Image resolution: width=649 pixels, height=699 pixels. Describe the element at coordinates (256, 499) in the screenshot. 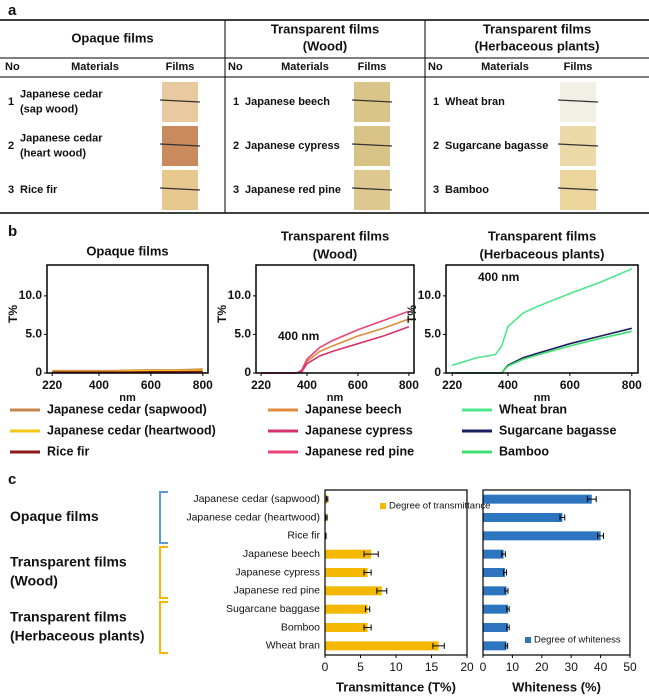

I see `category-label: Japanese cedar (sapwood)` at that location.